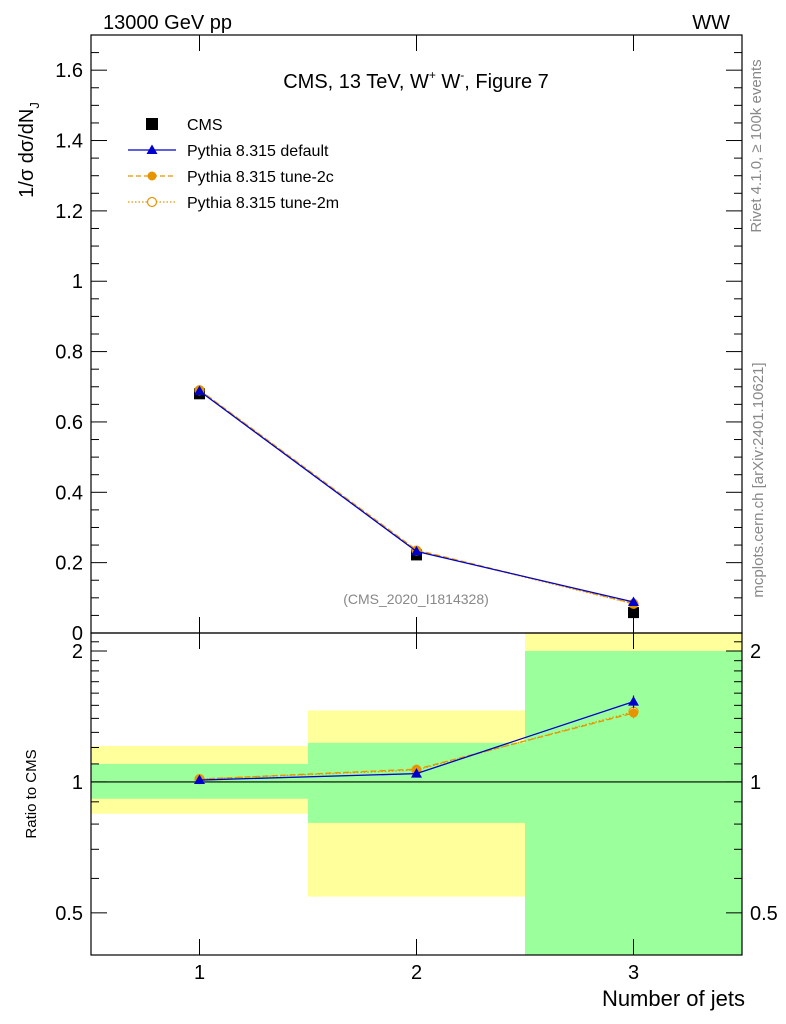 The image size is (786, 1024). Describe the element at coordinates (77, 634) in the screenshot. I see `y-tick-label: 0` at that location.